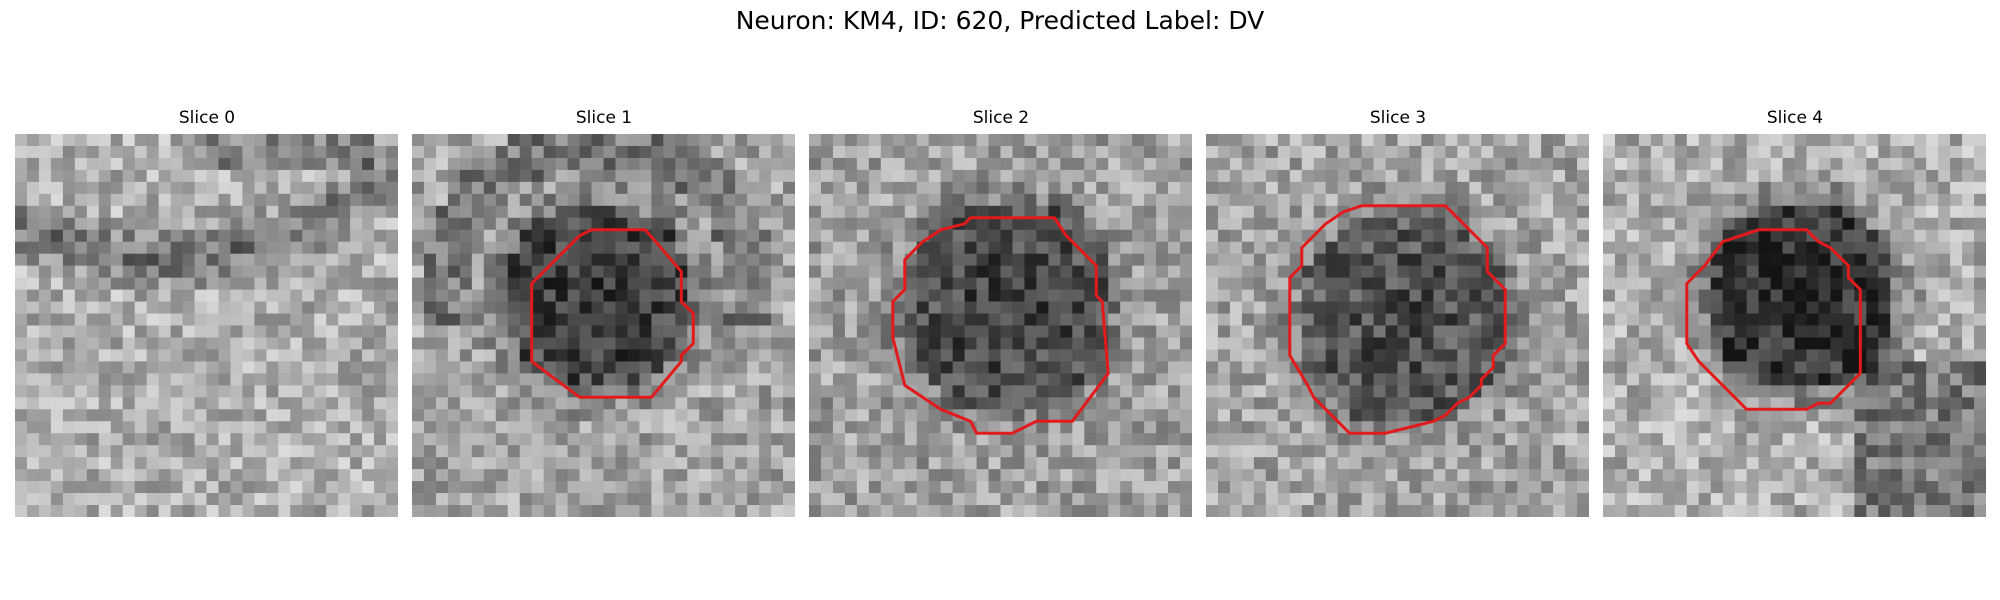 Image resolution: width=2000 pixels, height=600 pixels. I want to click on slice-title: Slice 1, so click(604, 118).